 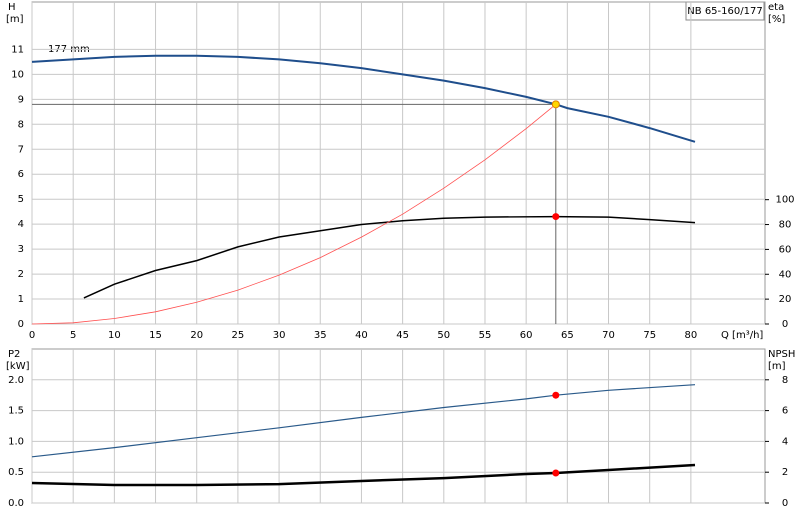 What do you see at coordinates (777, 366) in the screenshot?
I see `y2-axis-unit: [m]` at bounding box center [777, 366].